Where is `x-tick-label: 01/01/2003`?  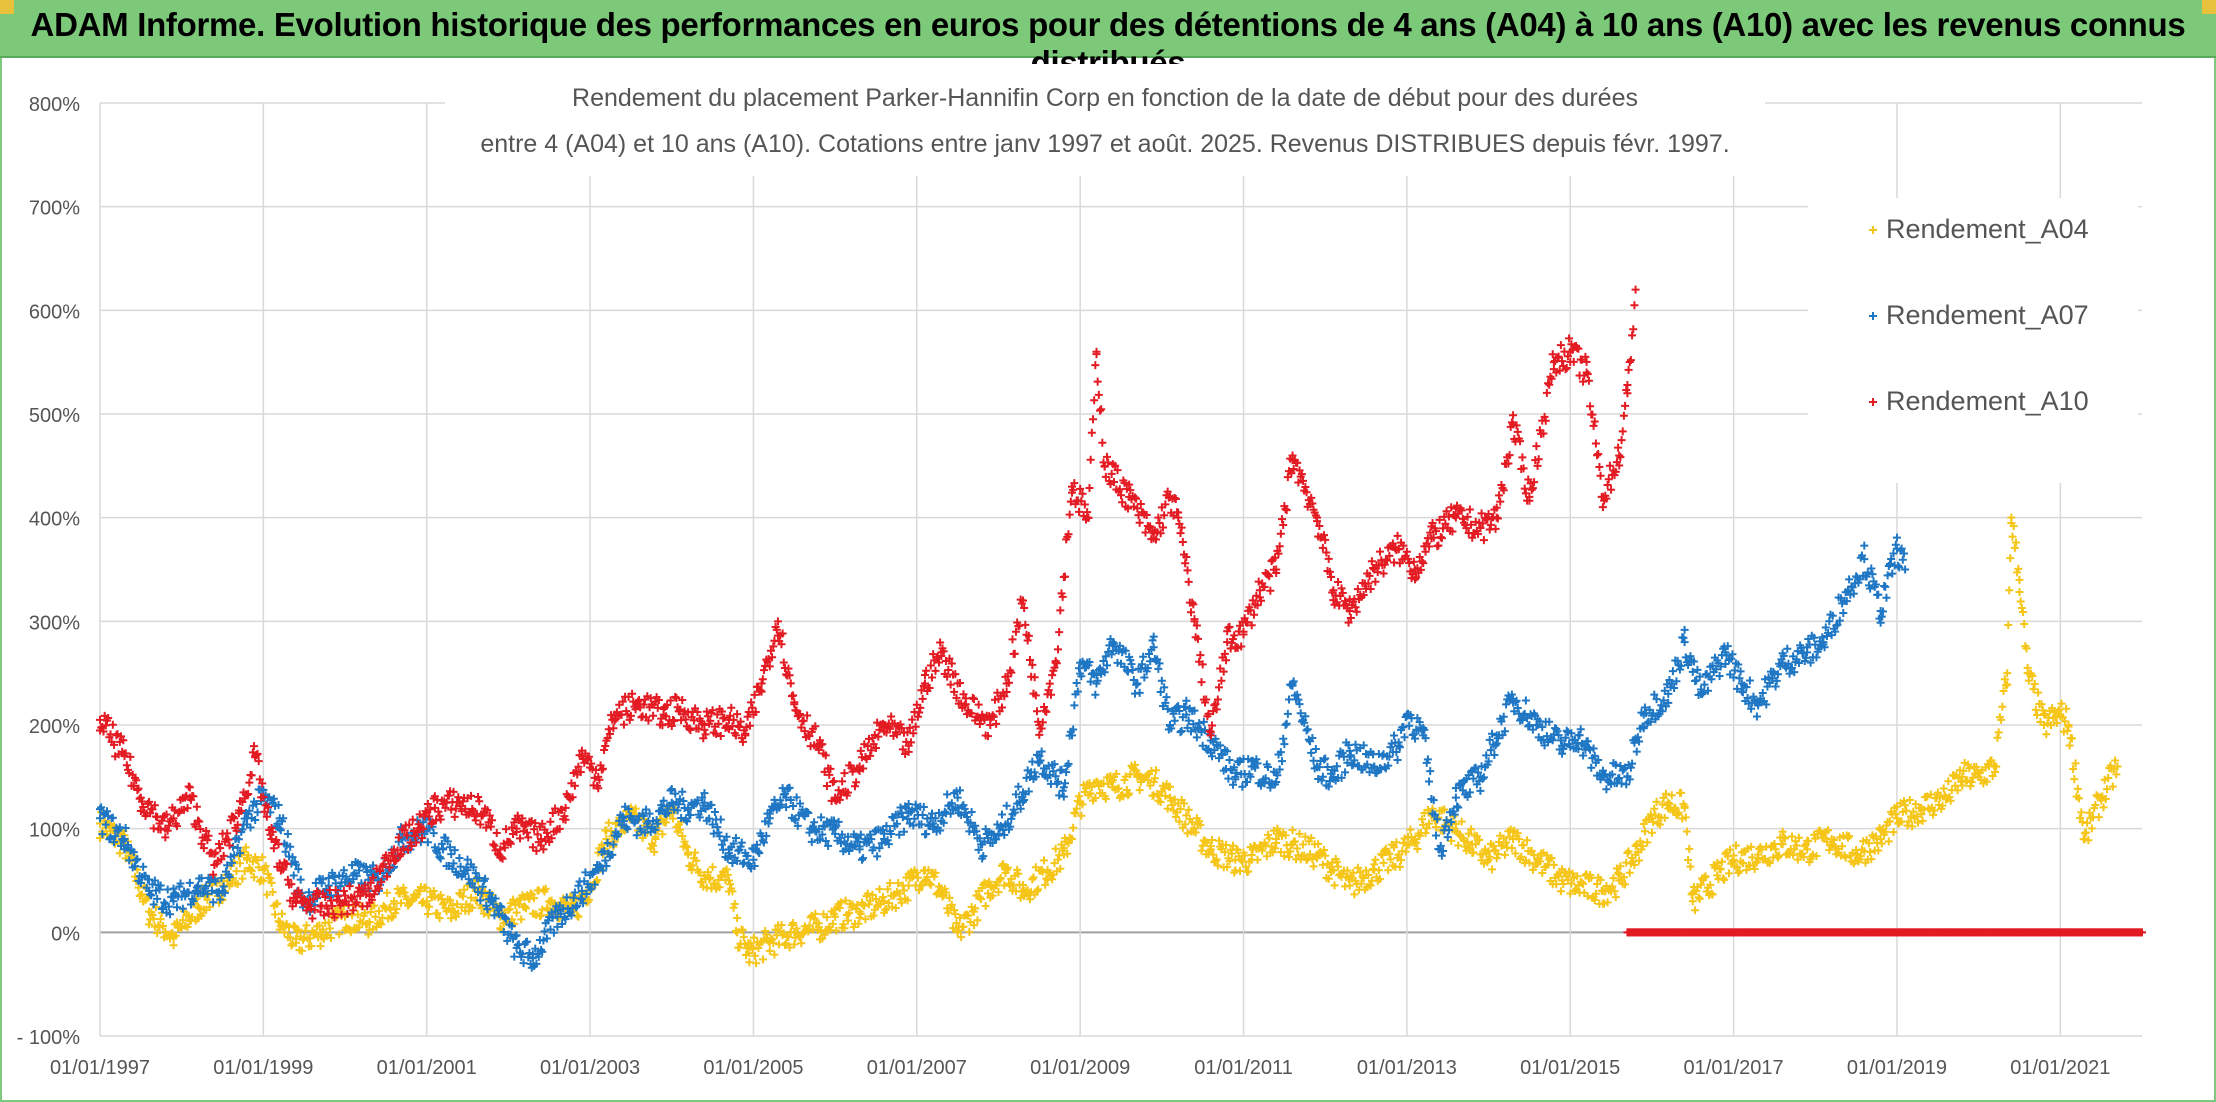
x-tick-label: 01/01/2003 is located at coordinates (590, 1068).